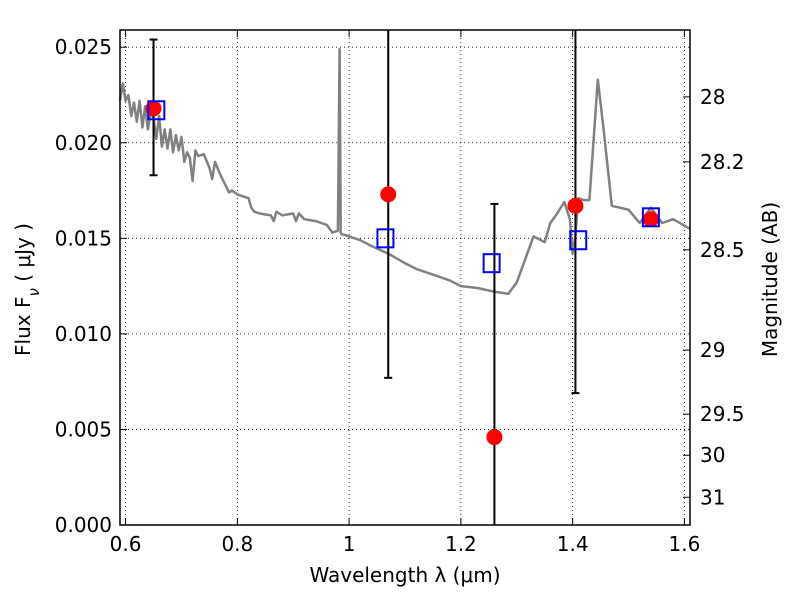  What do you see at coordinates (685, 544) in the screenshot?
I see `x-tick-label: 1.6` at bounding box center [685, 544].